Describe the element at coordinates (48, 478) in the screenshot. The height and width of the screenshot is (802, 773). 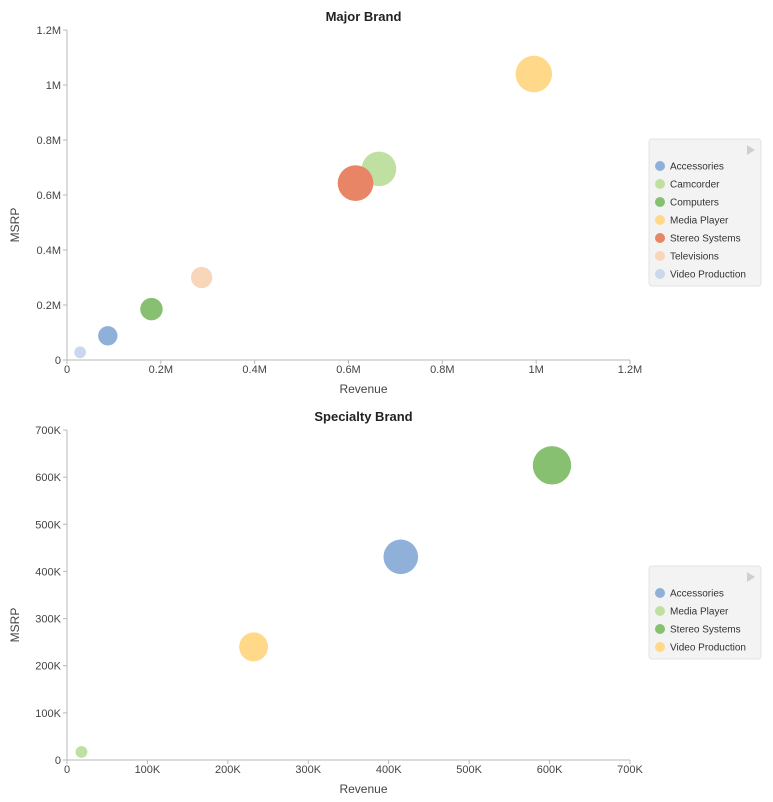
I see `y-tick-label: 600K` at that location.